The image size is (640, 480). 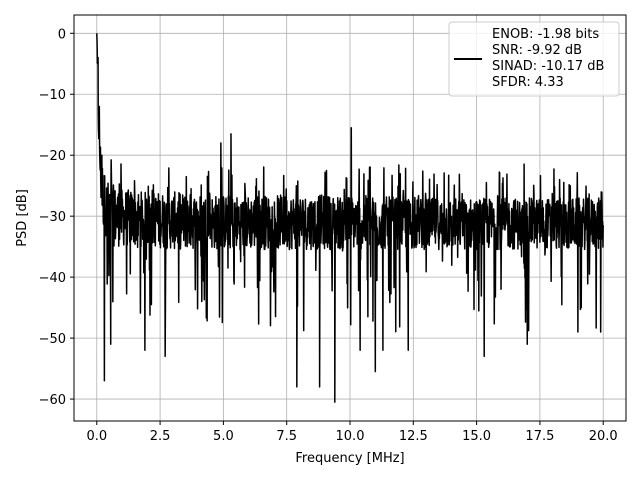 What do you see at coordinates (476, 436) in the screenshot?
I see `x-tick-label: 15.0` at bounding box center [476, 436].